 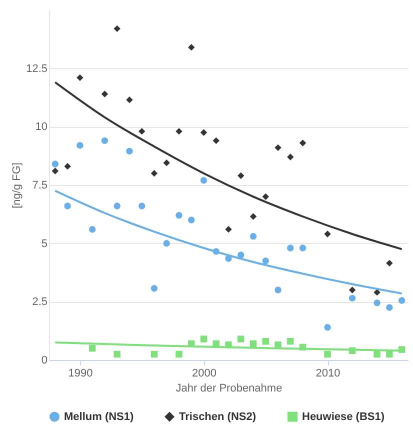 What do you see at coordinates (40, 302) in the screenshot?
I see `y-tick-label: 2.5` at bounding box center [40, 302].